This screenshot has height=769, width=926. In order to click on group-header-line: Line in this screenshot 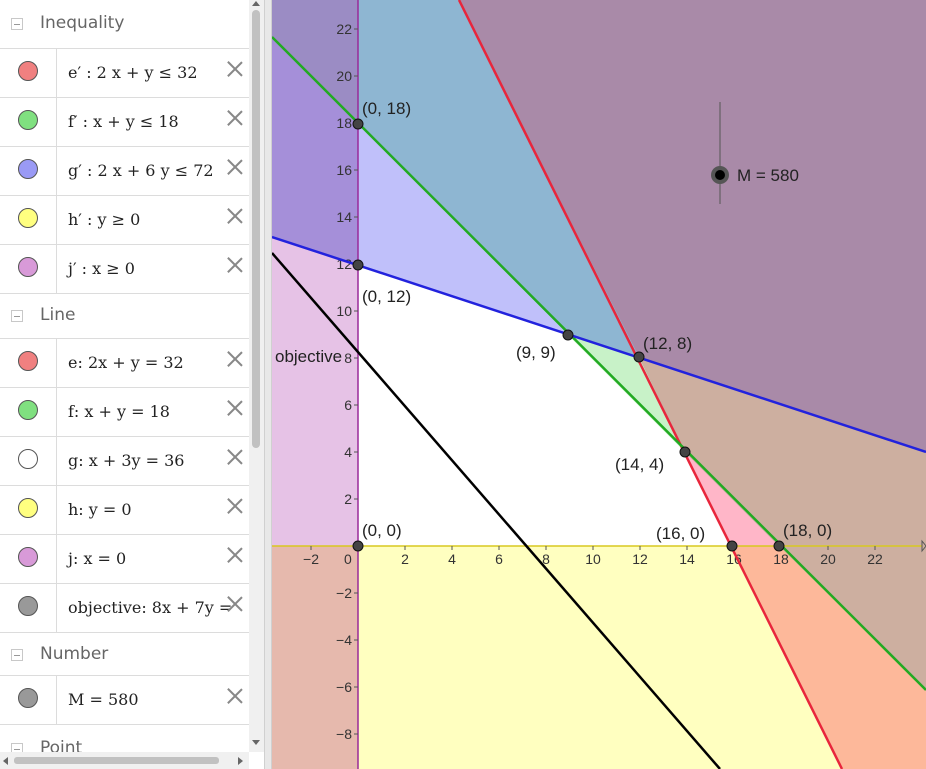, I will do `click(124, 316)`.